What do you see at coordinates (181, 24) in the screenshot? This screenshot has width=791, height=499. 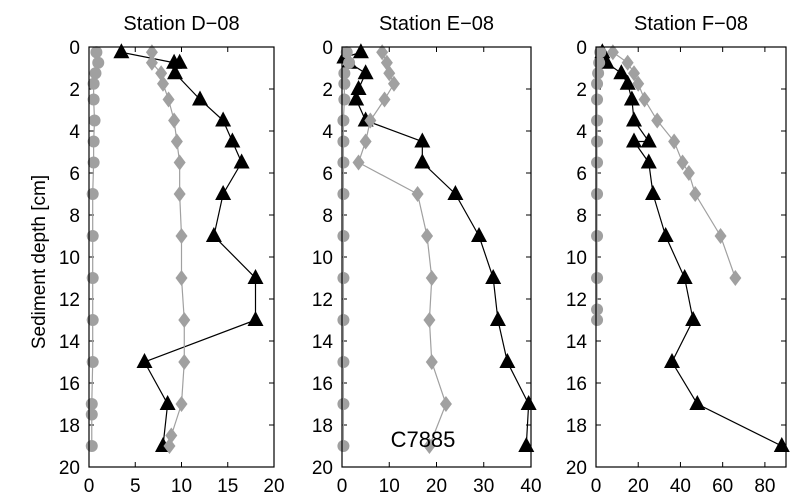 I see `panel-title: Station D−08` at bounding box center [181, 24].